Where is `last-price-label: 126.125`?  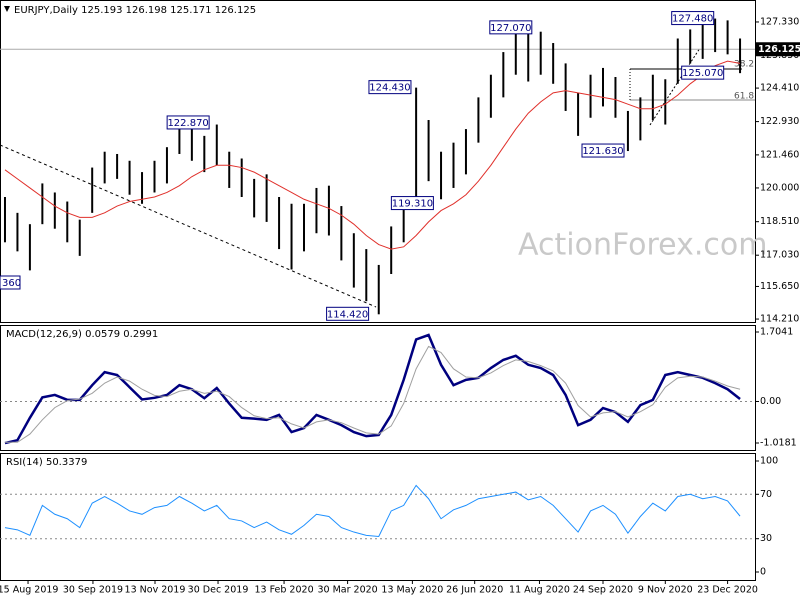
last-price-label: 126.125 is located at coordinates (779, 49).